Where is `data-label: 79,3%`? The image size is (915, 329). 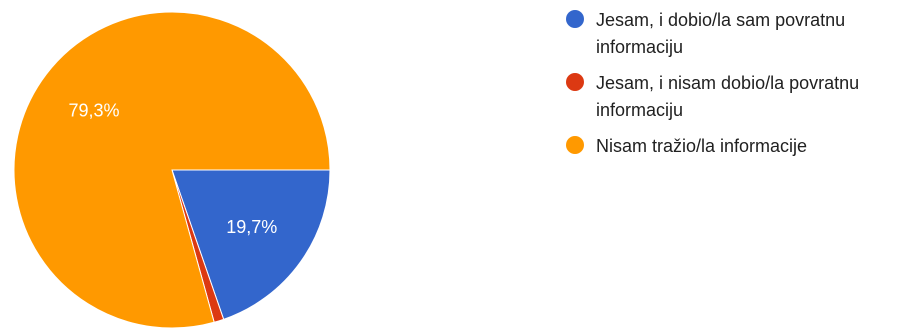
data-label: 79,3% is located at coordinates (94, 111).